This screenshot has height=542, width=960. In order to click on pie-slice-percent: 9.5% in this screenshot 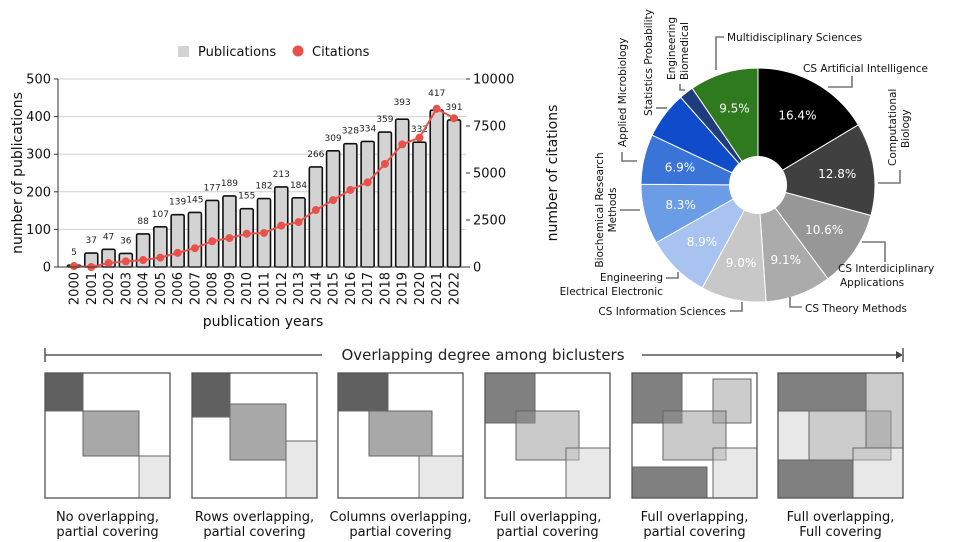, I will do `click(734, 109)`.